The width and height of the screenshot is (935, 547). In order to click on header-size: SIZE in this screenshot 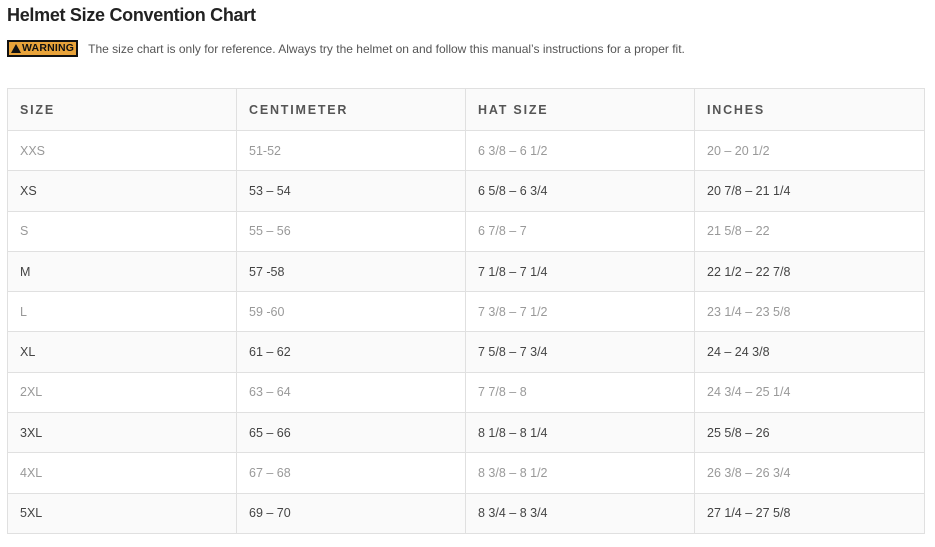, I will do `click(122, 109)`.